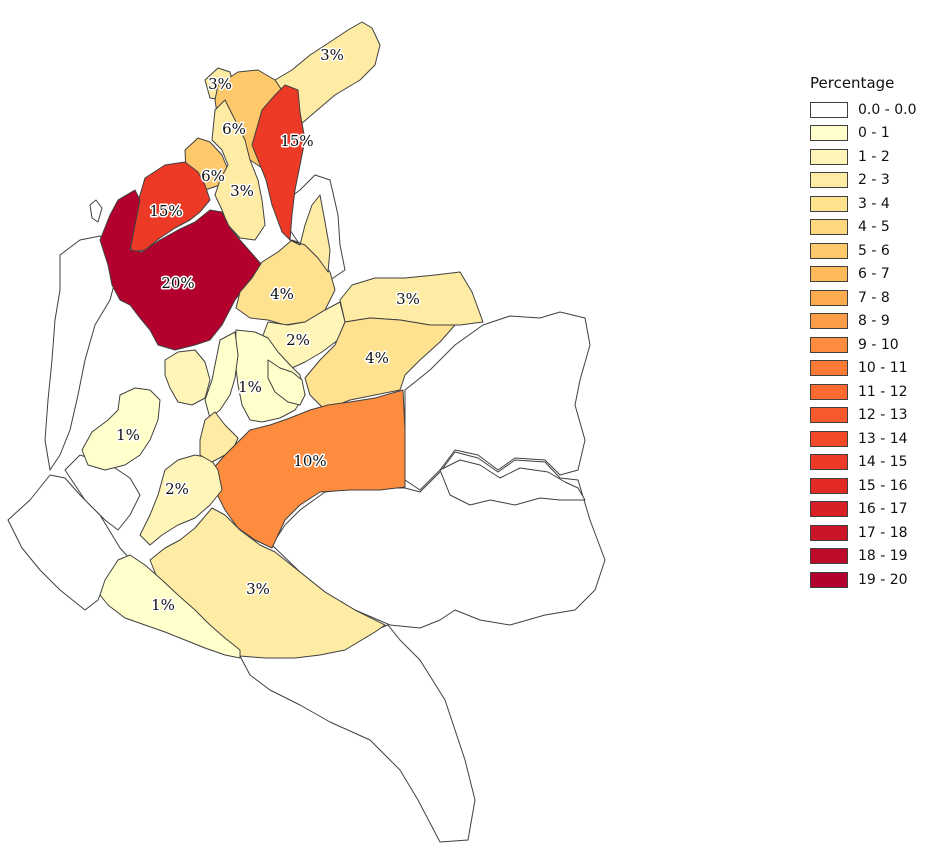  Describe the element at coordinates (163, 605) in the screenshot. I see `label-putumayo: 1%` at that location.